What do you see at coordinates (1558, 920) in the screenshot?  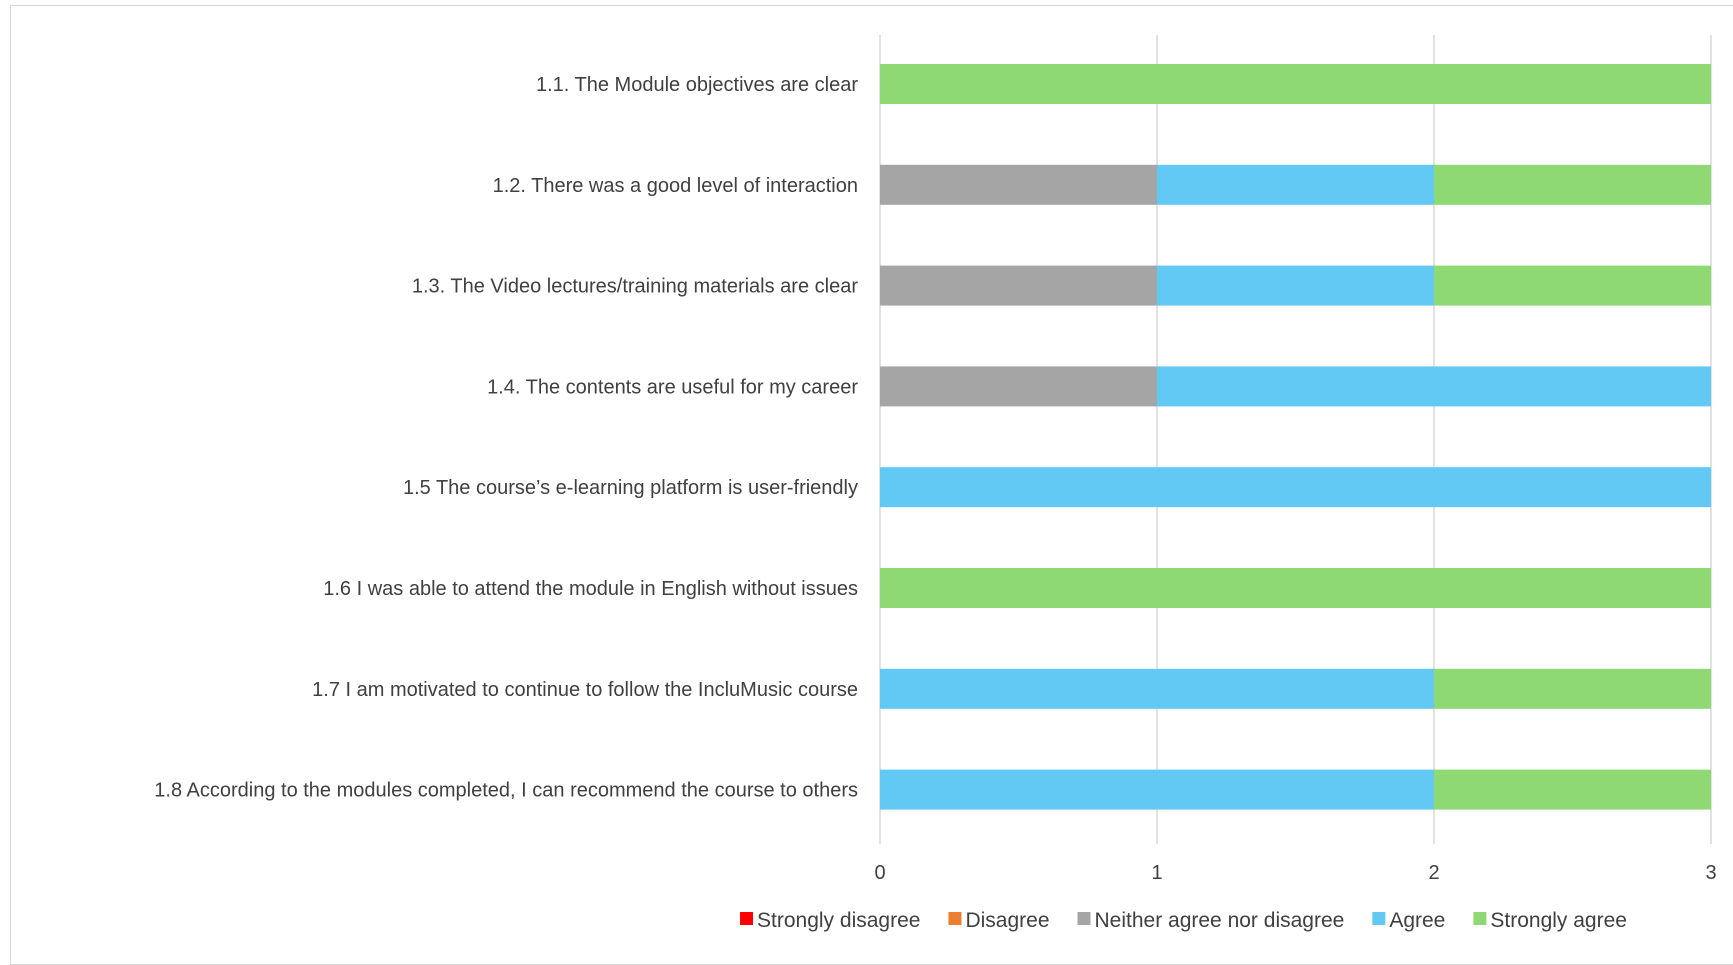 I see `legend-label: Strongly agree` at bounding box center [1558, 920].